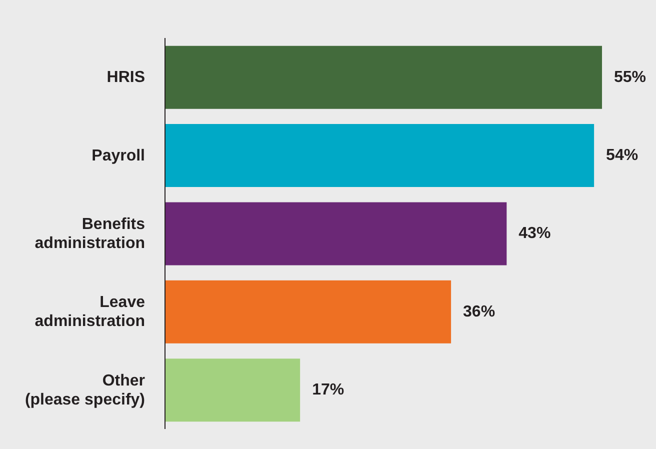 This screenshot has width=656, height=449. What do you see at coordinates (126, 77) in the screenshot?
I see `y-tick-label: HRIS` at bounding box center [126, 77].